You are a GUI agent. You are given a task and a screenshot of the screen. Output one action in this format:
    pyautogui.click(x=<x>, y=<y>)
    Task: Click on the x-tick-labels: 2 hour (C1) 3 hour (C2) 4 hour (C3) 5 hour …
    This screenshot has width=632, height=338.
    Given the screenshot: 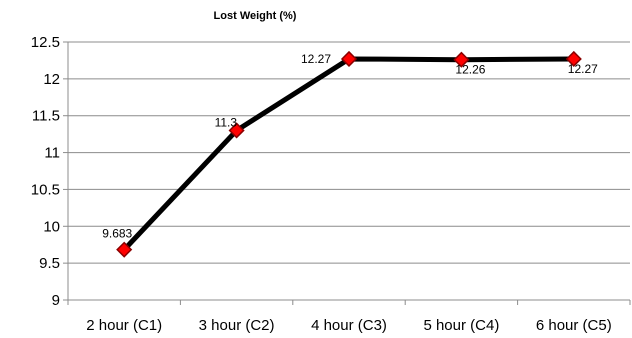 What is the action you would take?
    pyautogui.click(x=348, y=325)
    